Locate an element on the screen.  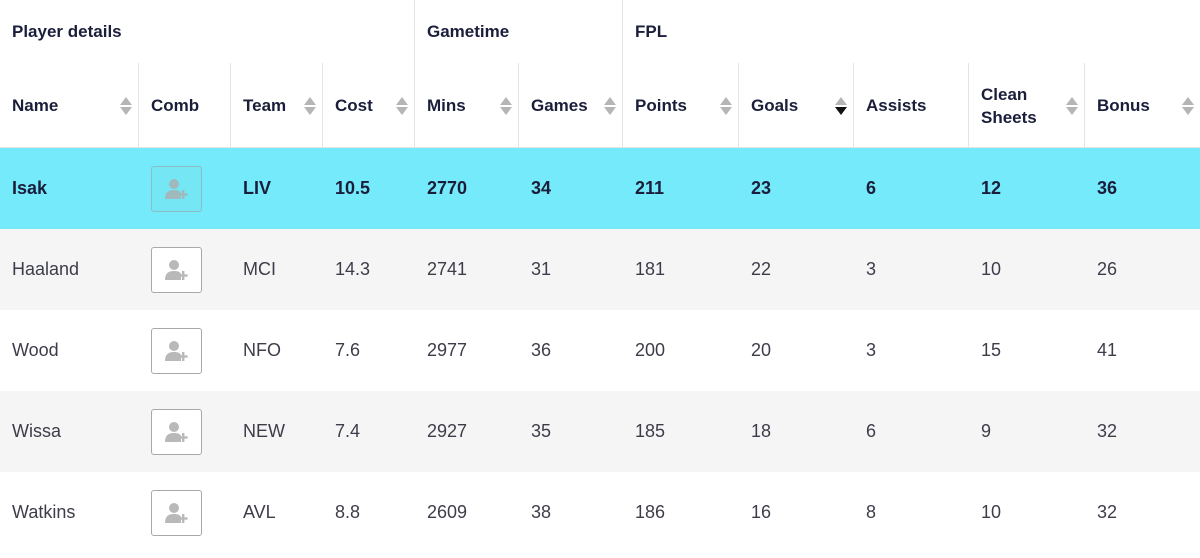
cell-mins: 2741 is located at coordinates (447, 269).